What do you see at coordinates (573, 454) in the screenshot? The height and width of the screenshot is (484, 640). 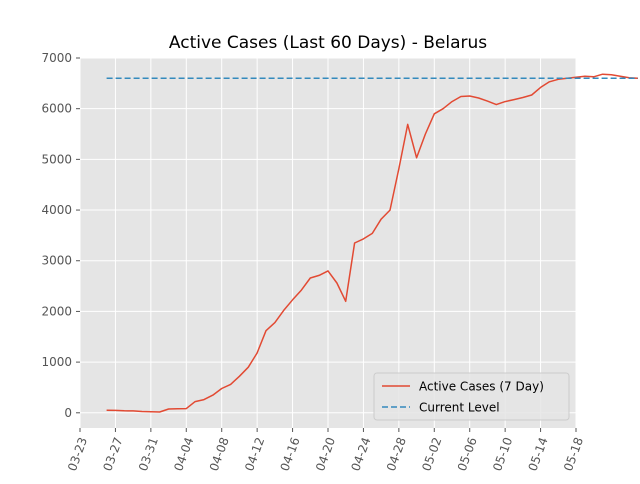 I see `x-tick-label: 05-18` at bounding box center [573, 454].